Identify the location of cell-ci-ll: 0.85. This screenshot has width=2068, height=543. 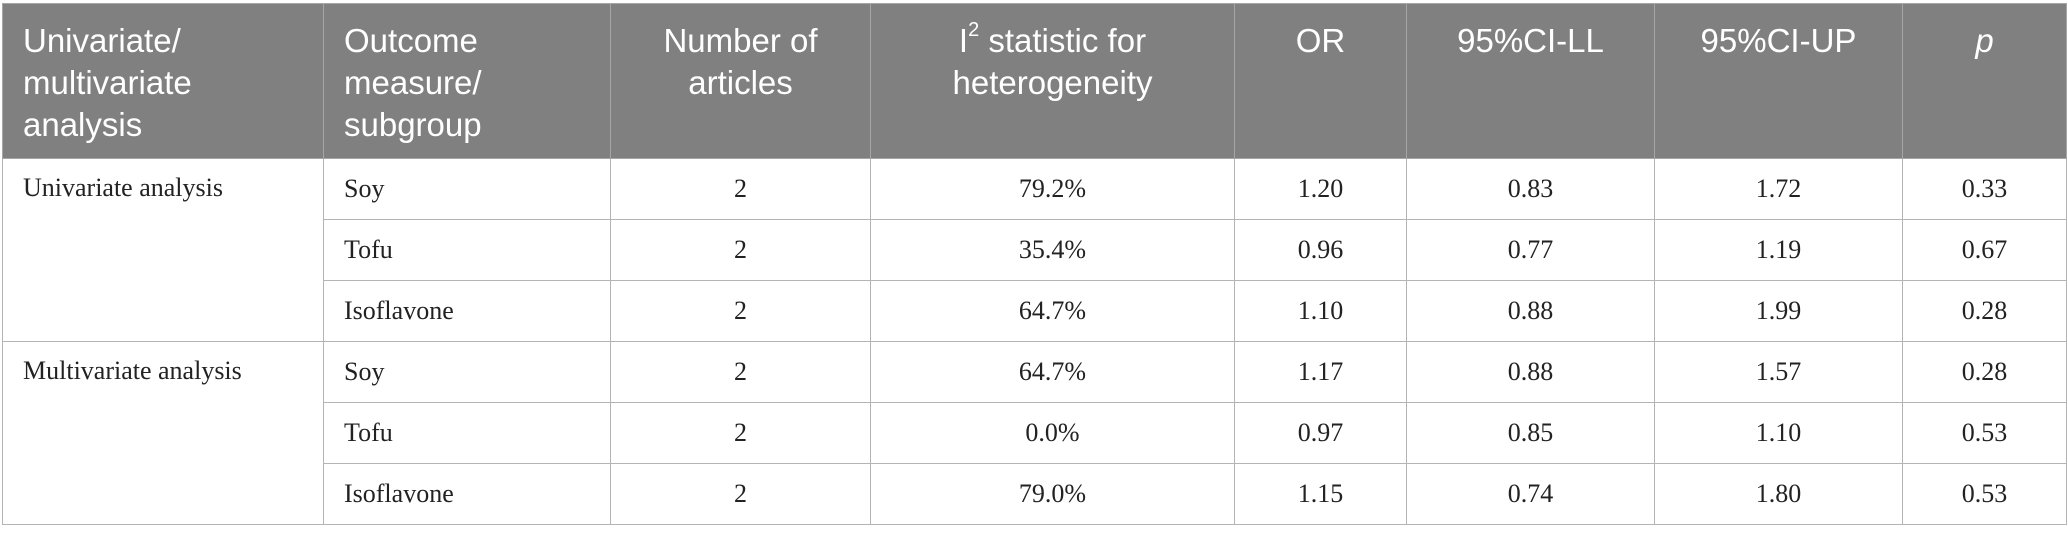
(1530, 433).